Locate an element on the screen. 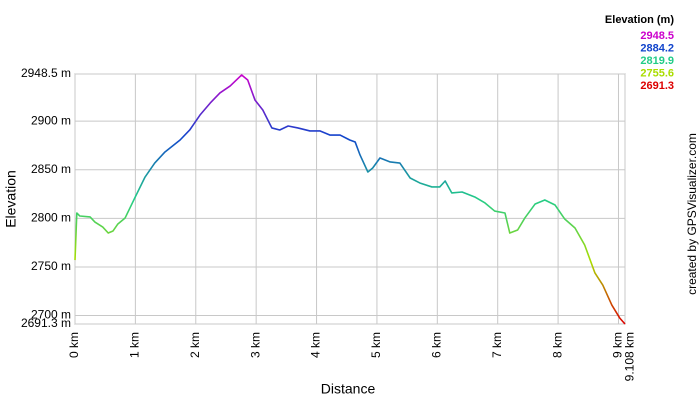 This screenshot has height=400, width=700. x-axis-label: Distance is located at coordinates (348, 389).